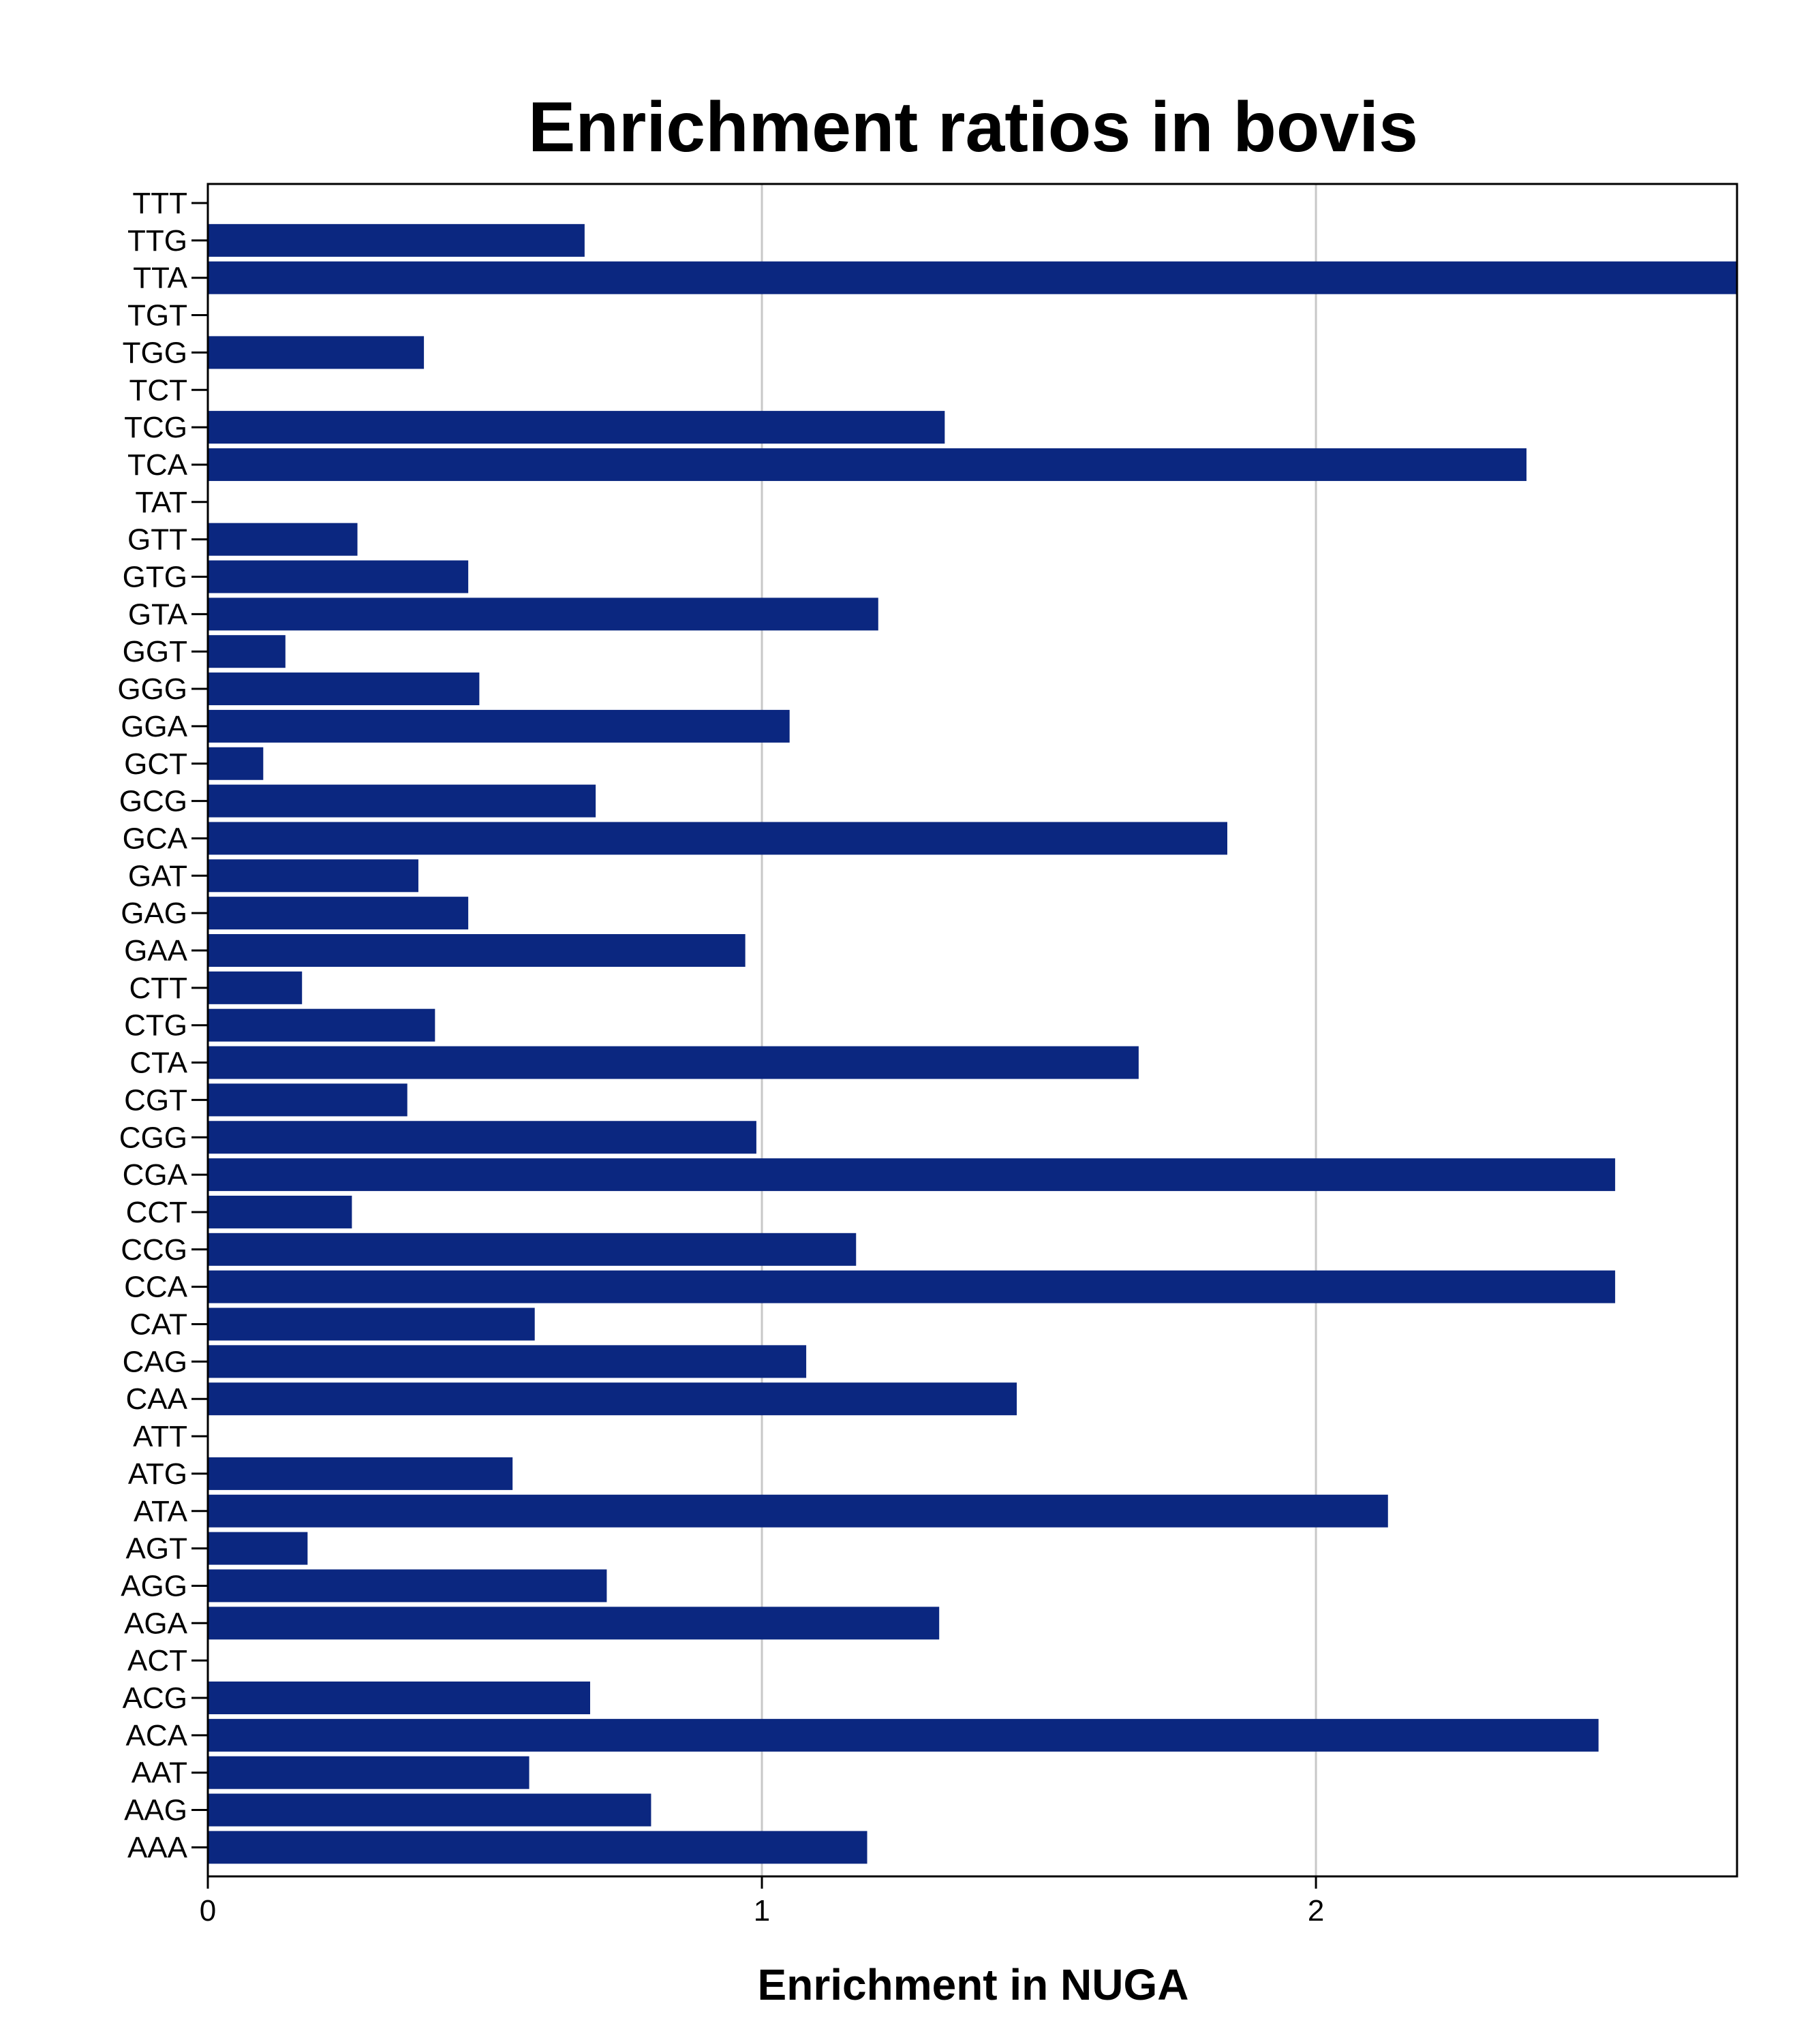 This screenshot has height=2044, width=1797. I want to click on y-tick-label: CGG, so click(153, 1137).